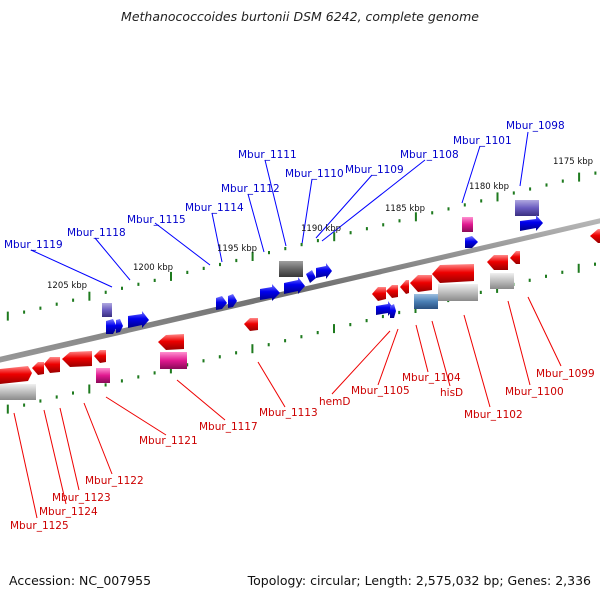 This screenshot has width=600, height=600. Describe the element at coordinates (18, 392) in the screenshot. I see `gene-mbur-1125-gray` at that location.